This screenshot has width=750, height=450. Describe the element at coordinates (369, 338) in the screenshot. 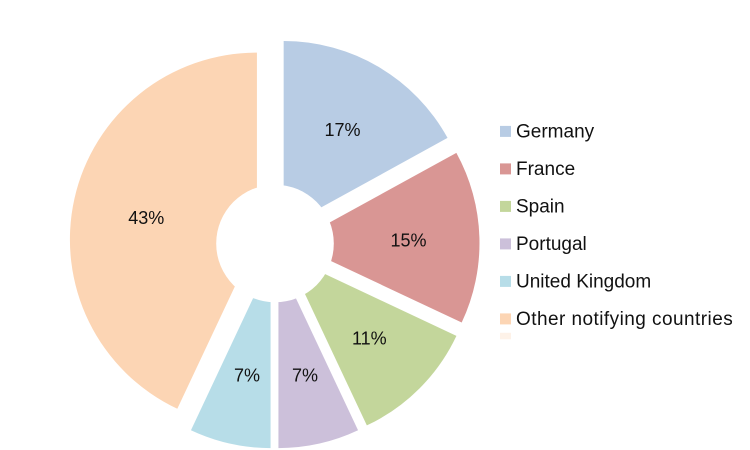

I see `svg-text: 11%` at that location.